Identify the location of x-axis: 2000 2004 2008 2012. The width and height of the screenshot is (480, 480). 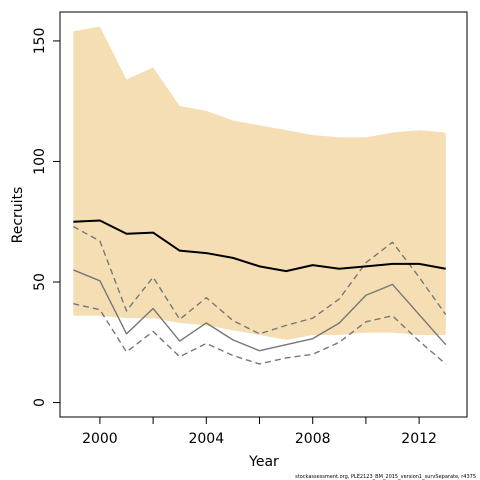
(259, 432).